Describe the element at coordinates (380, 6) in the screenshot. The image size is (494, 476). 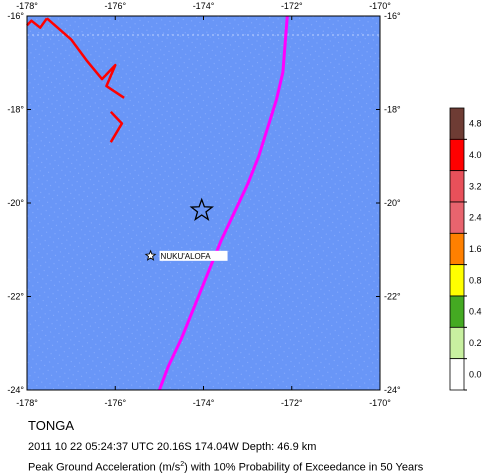
I see `lon-label-top: -170°` at that location.